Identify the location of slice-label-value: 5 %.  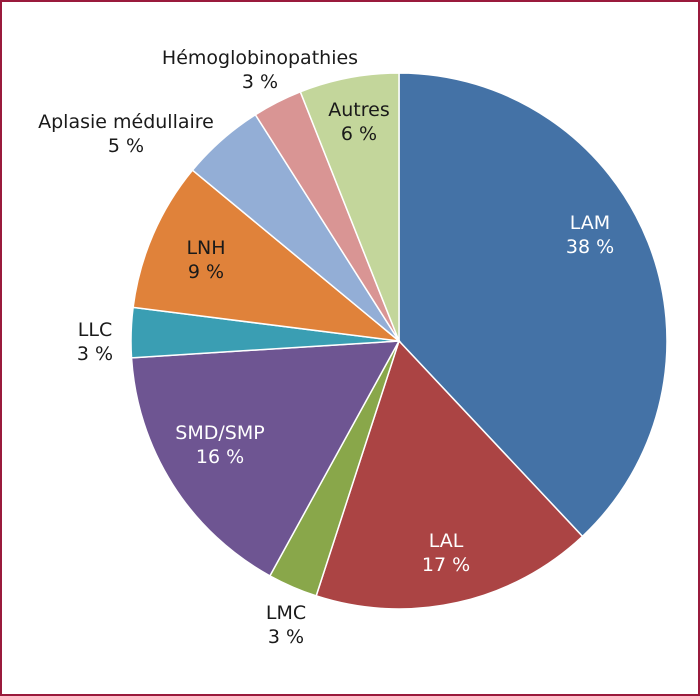
(126, 146).